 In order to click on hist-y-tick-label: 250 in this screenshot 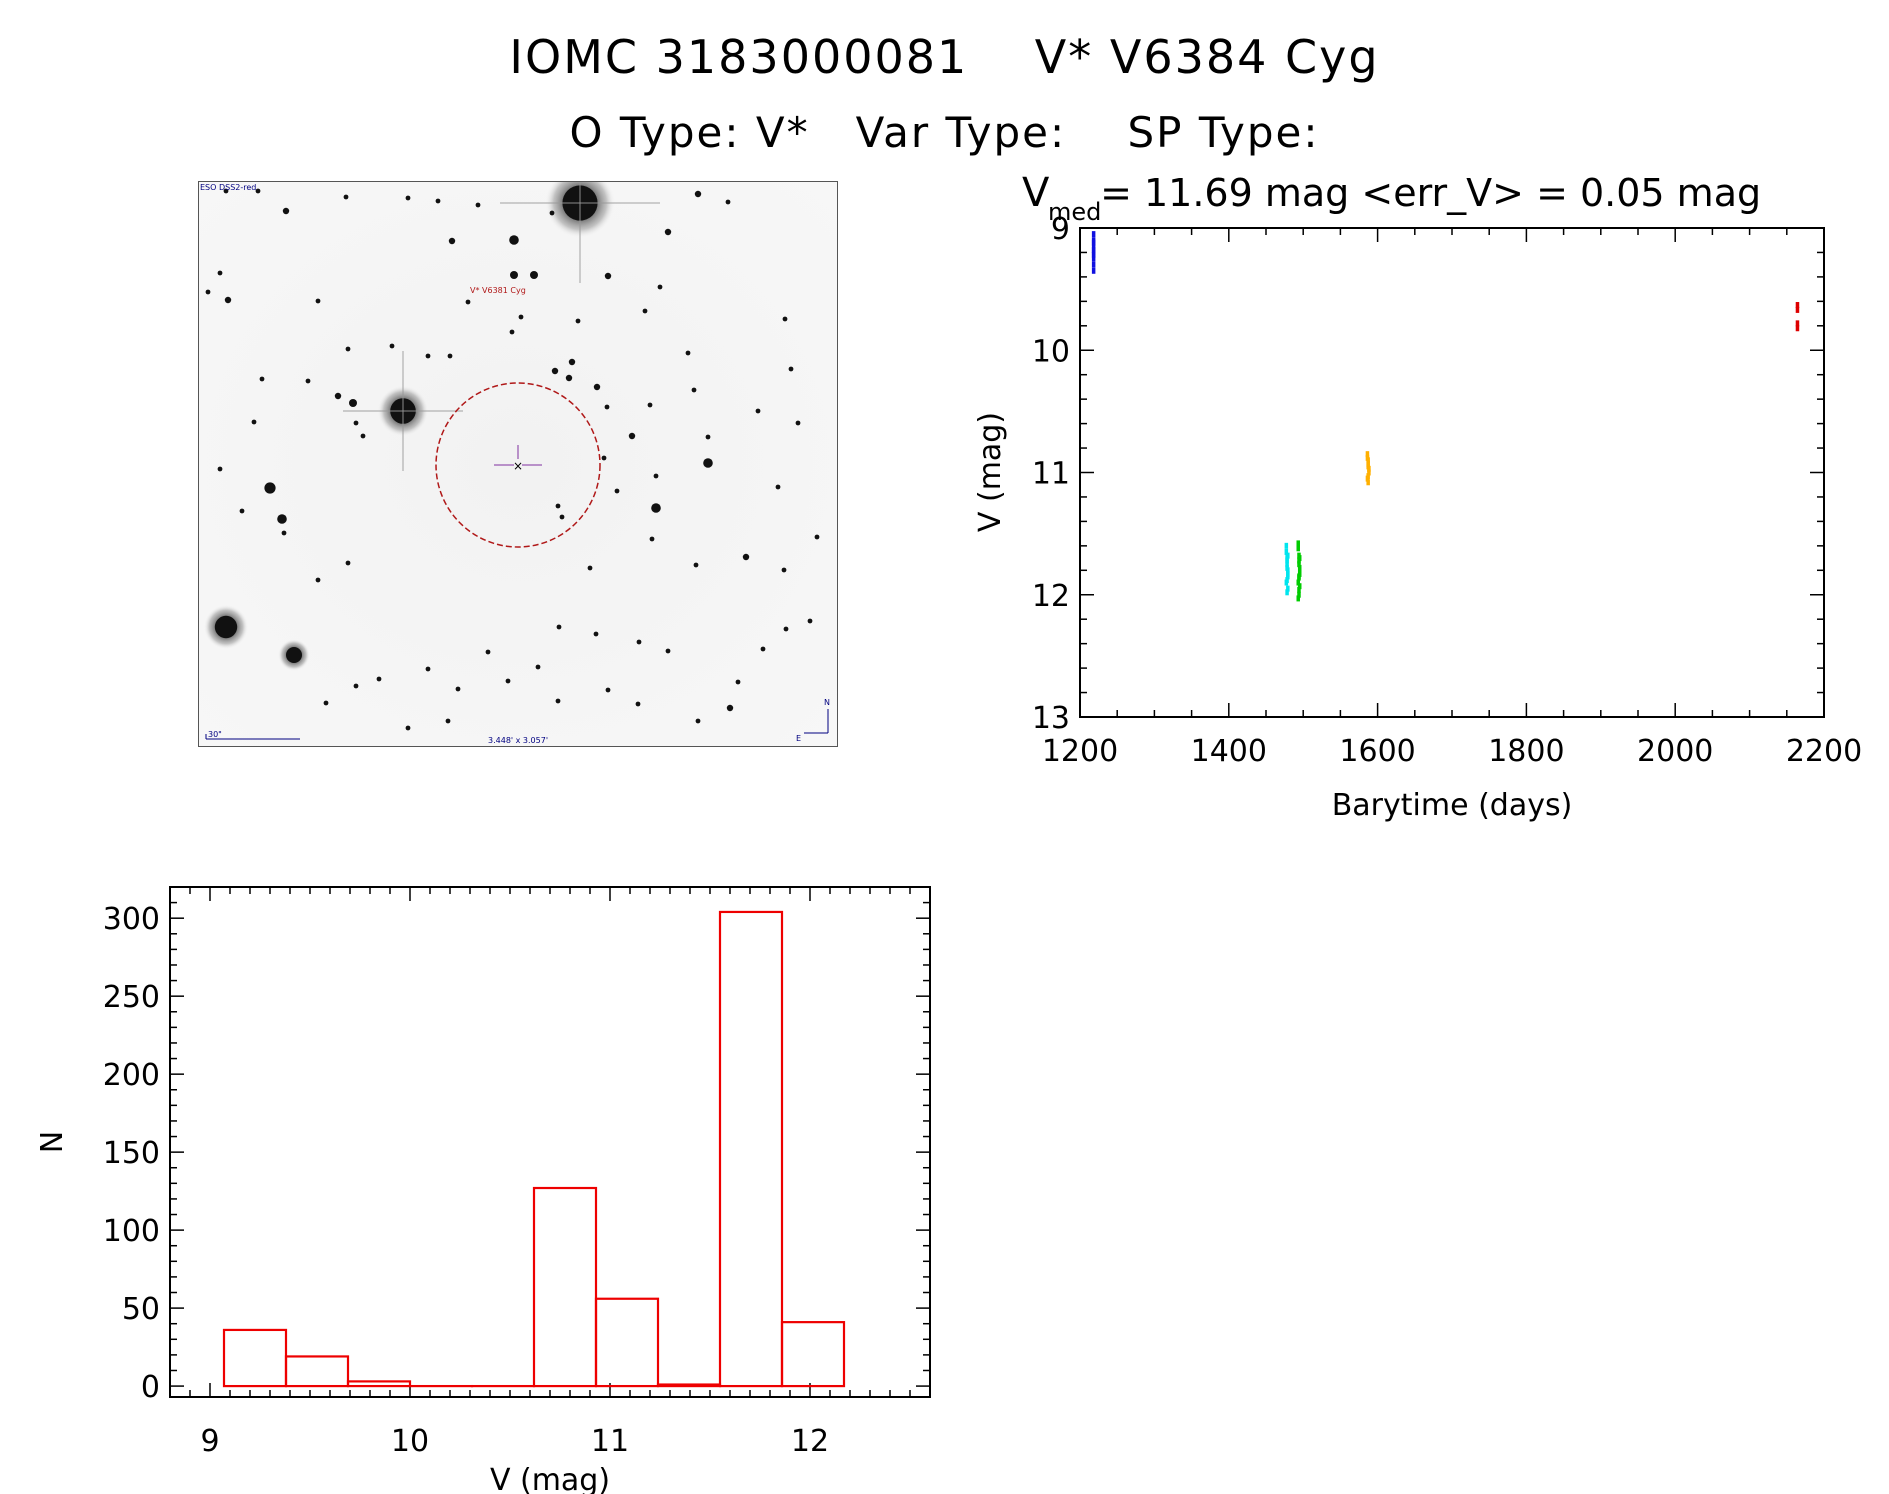, I will do `click(131, 997)`.